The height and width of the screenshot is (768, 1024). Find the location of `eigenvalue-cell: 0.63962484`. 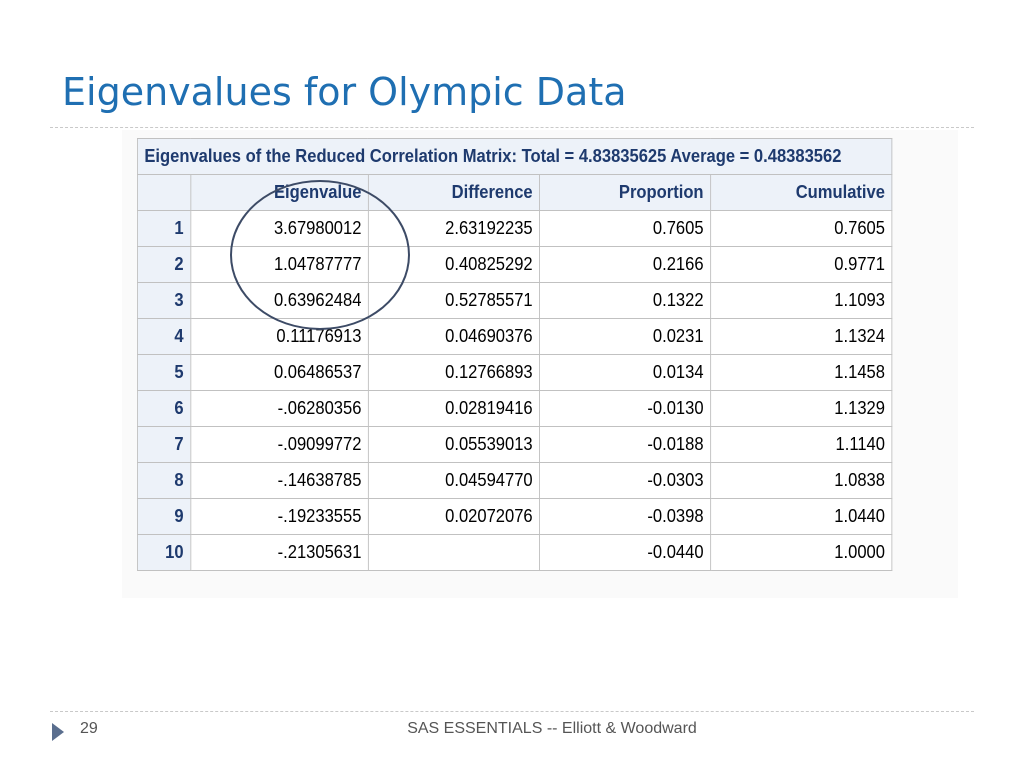

eigenvalue-cell: 0.63962484 is located at coordinates (279, 300).